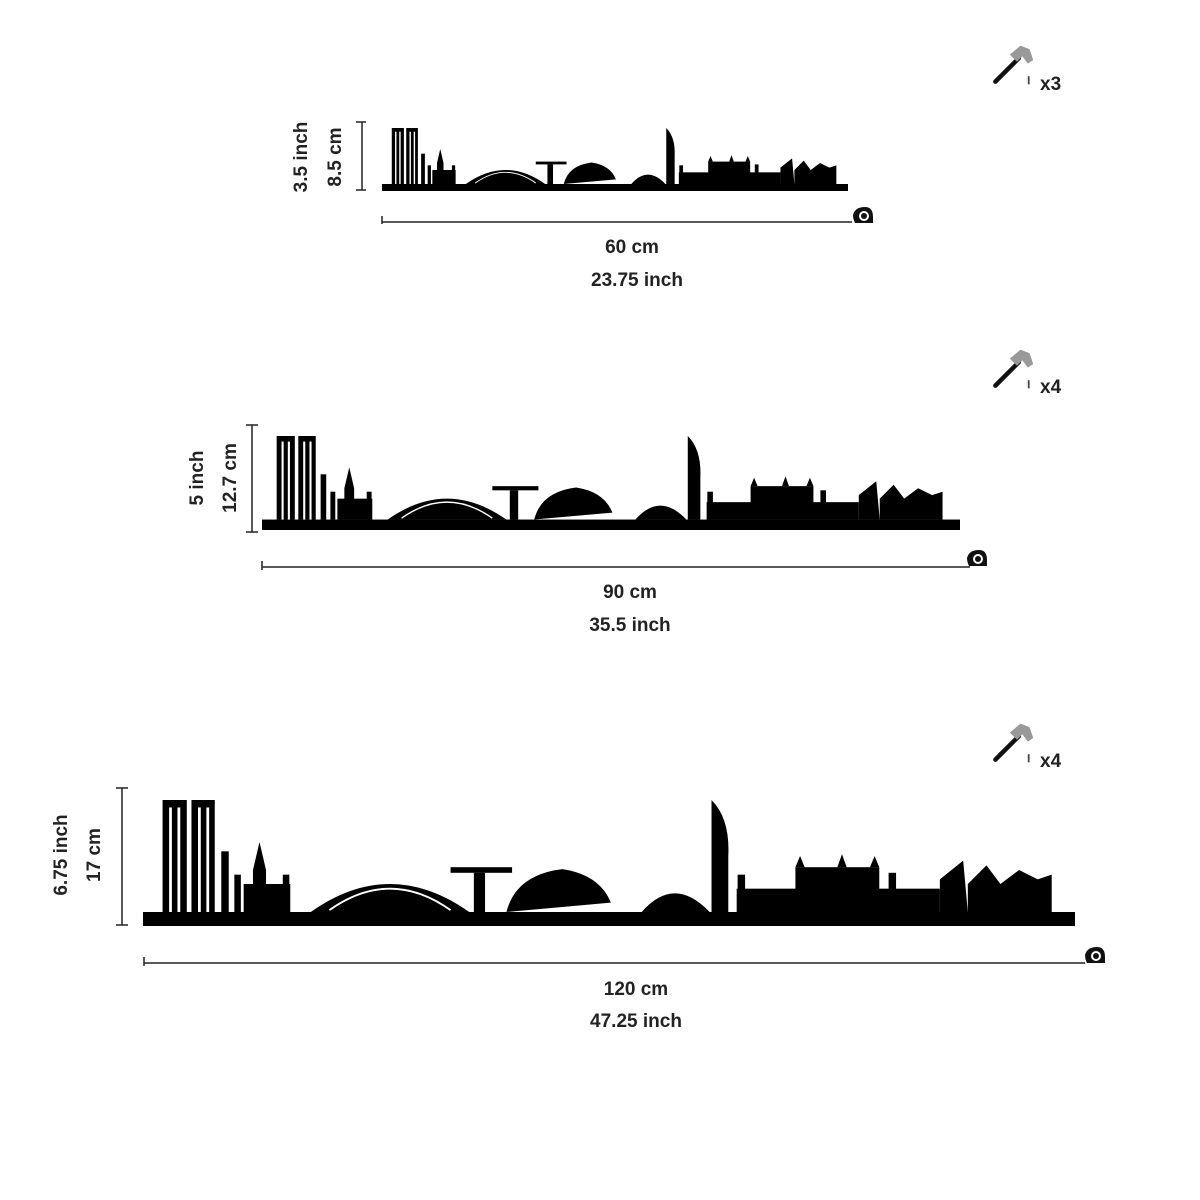 The height and width of the screenshot is (1200, 1200). Describe the element at coordinates (1050, 84) in the screenshot. I see `nail-count: x3` at that location.